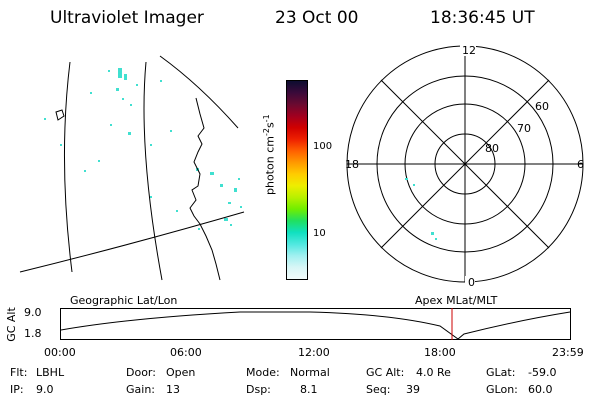  What do you see at coordinates (269, 154) in the screenshot?
I see `colorbar-unit-label: photon cm-2s-1` at bounding box center [269, 154].